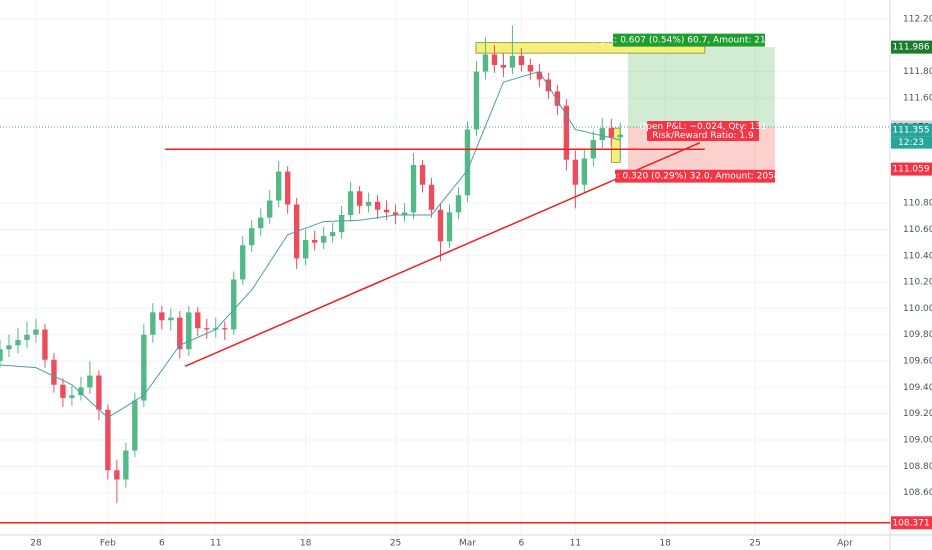 This screenshot has width=932, height=550. Describe the element at coordinates (911, 142) in the screenshot. I see `countdown-bg` at that location.